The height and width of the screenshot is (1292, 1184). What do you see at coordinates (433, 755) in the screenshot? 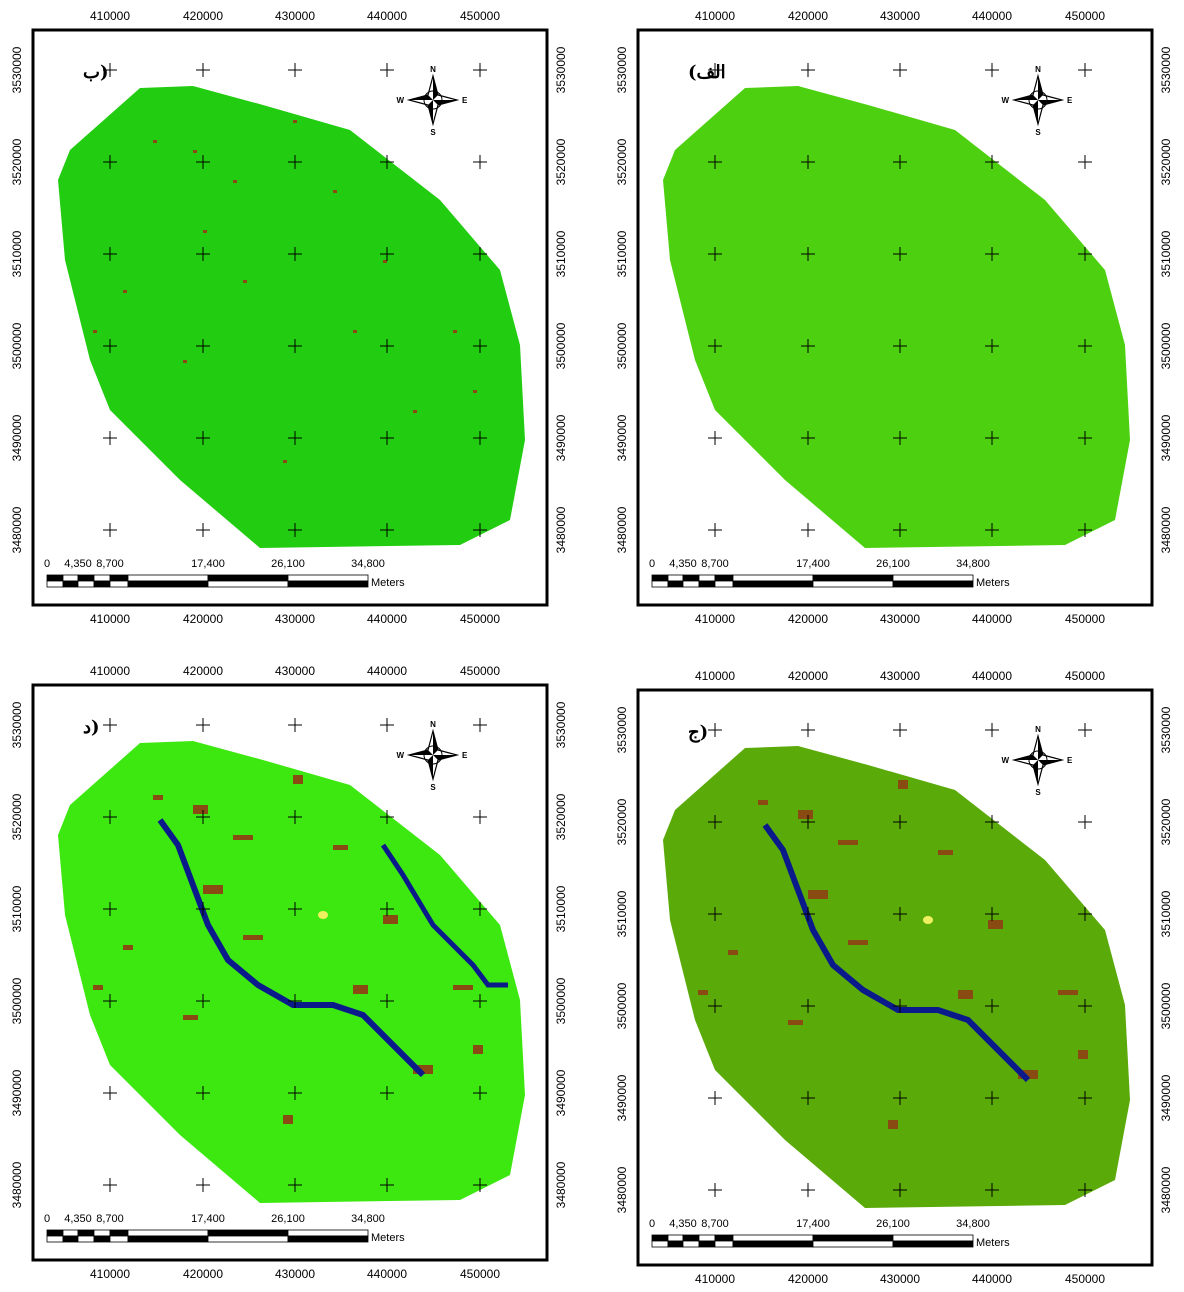
I see `compass-star` at bounding box center [433, 755].